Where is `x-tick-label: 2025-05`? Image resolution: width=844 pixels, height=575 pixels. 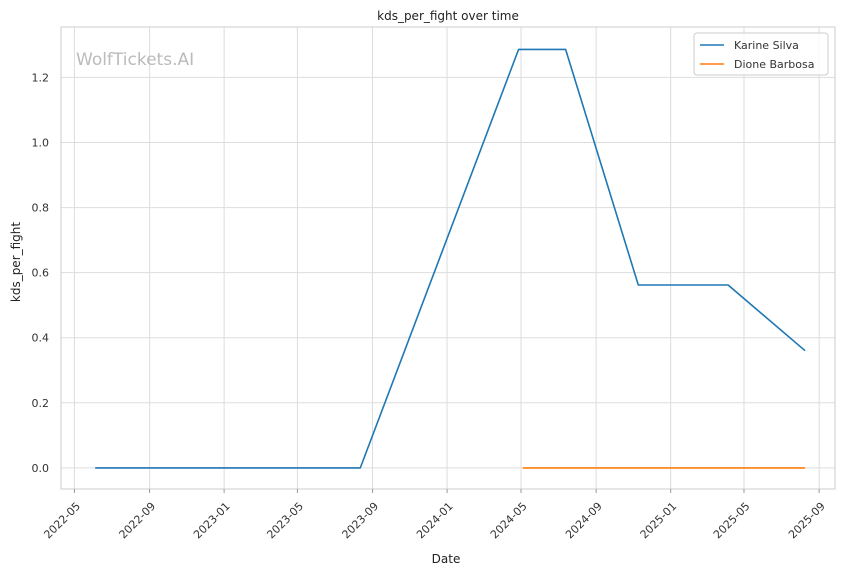
x-tick-label: 2025-05 is located at coordinates (732, 521).